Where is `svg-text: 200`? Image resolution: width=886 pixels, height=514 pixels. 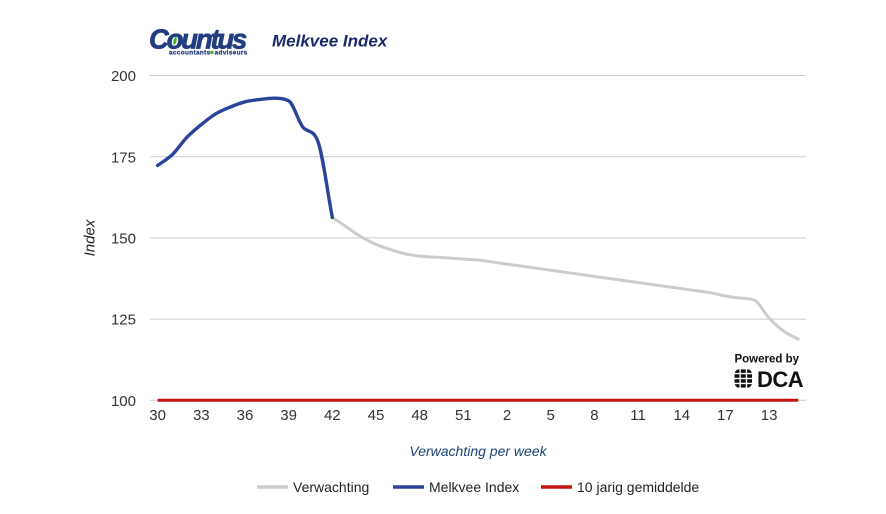 svg-text: 200 is located at coordinates (123, 76).